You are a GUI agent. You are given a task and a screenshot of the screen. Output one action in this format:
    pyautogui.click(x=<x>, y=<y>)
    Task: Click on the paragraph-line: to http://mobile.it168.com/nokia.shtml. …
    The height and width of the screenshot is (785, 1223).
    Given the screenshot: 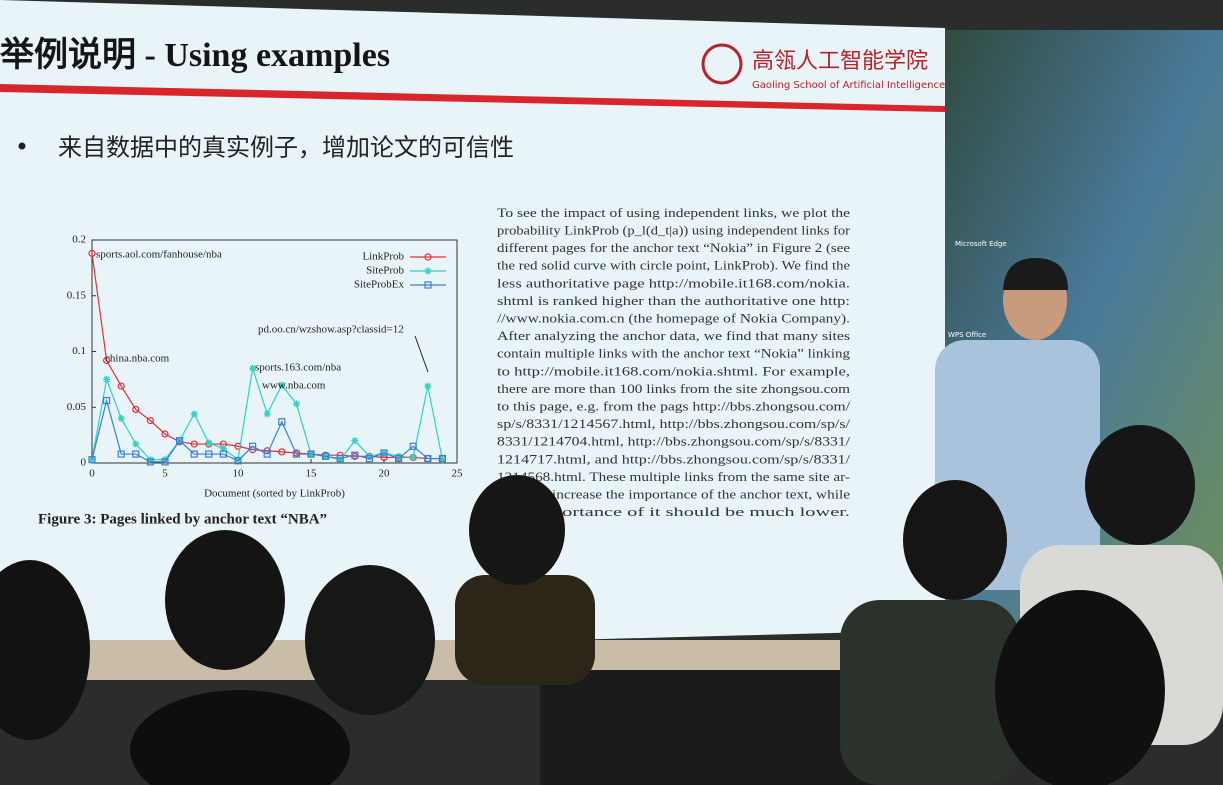 What is the action you would take?
    pyautogui.click(x=673, y=371)
    